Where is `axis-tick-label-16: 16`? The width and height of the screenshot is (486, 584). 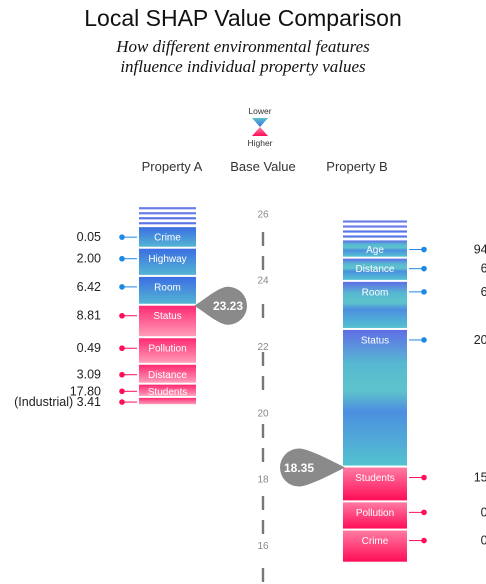
axis-tick-label-16: 16 is located at coordinates (263, 546).